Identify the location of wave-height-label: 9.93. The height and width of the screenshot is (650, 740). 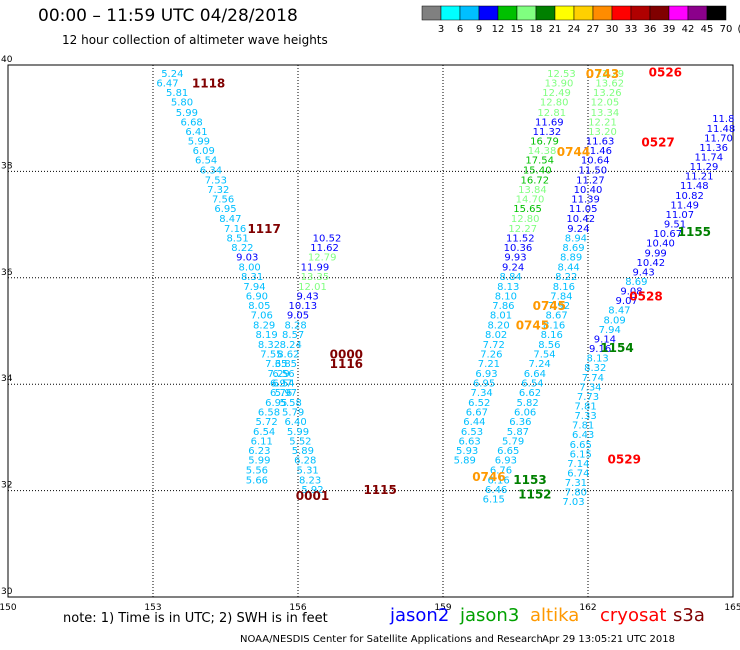
(515, 258).